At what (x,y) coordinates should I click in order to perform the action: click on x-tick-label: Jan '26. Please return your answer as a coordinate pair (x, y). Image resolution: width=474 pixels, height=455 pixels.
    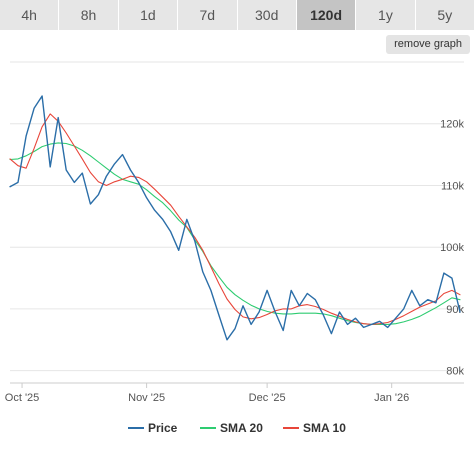
    Looking at the image, I should click on (391, 398).